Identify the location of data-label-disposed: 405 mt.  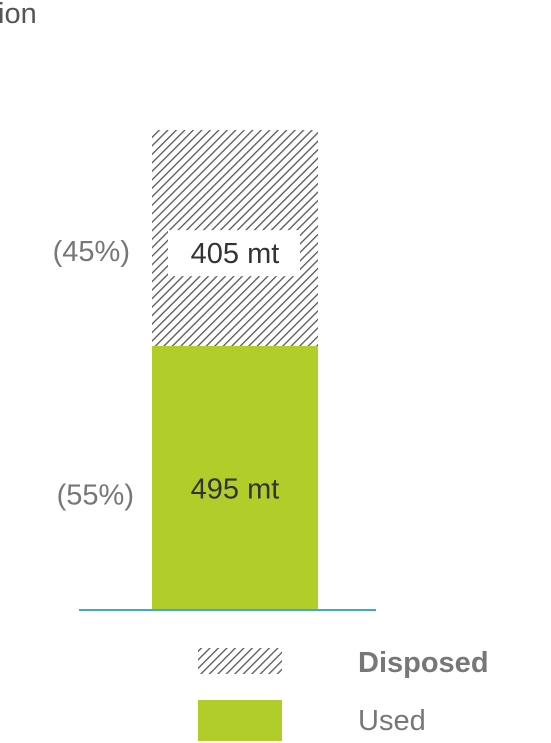
(235, 254).